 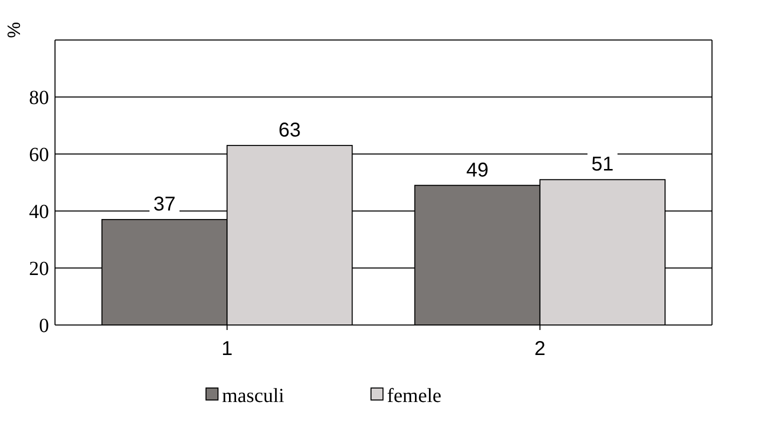 I want to click on y-tick-label: 80, so click(x=39, y=98).